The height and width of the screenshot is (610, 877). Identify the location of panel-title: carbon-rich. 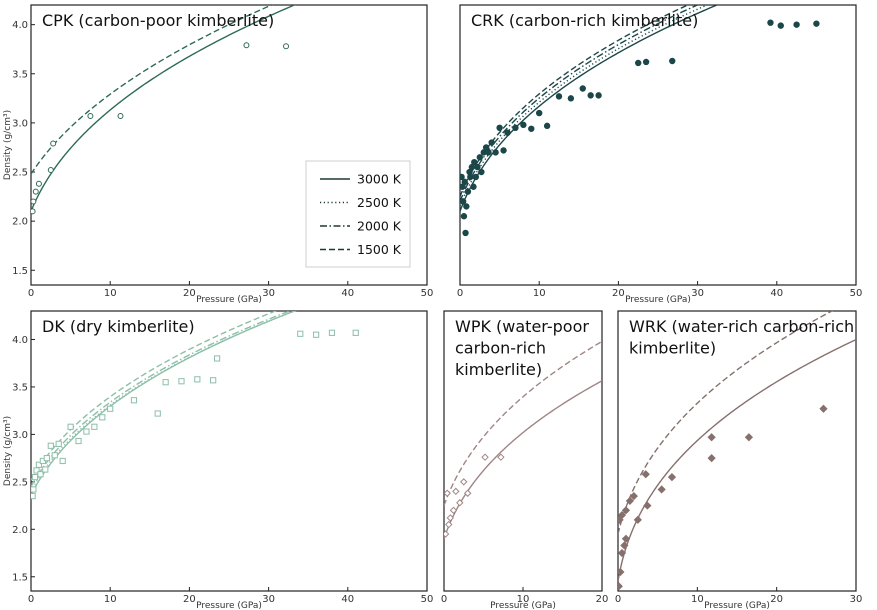
(500, 348).